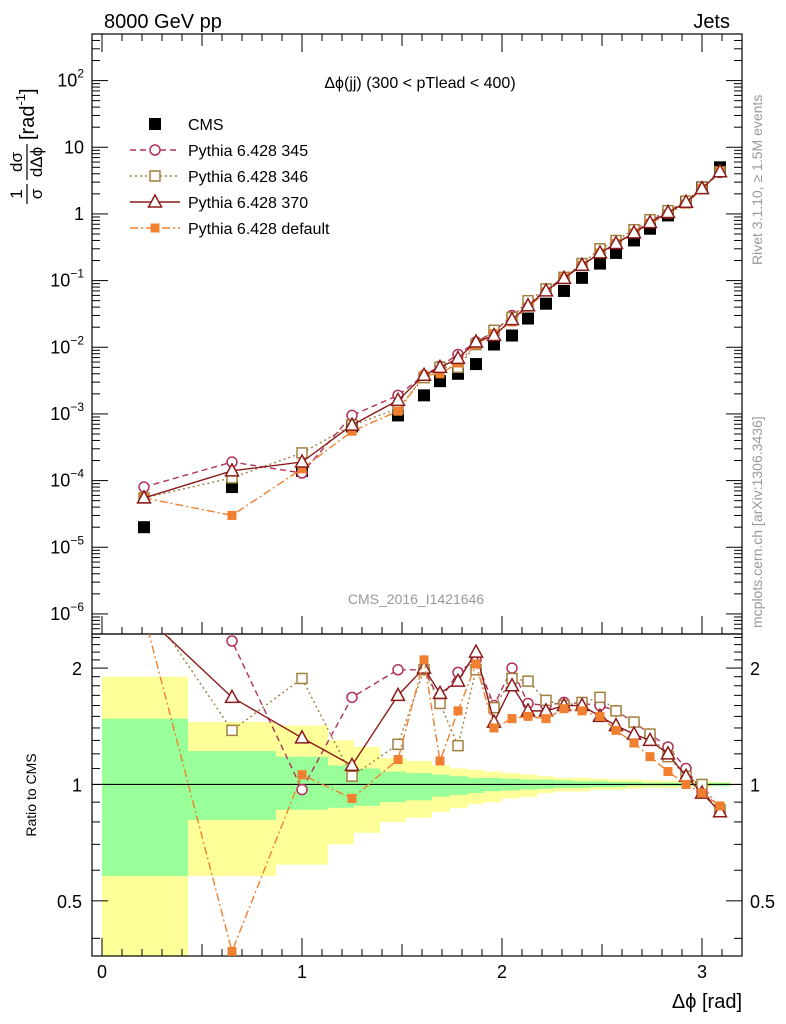  I want to click on legend-label: Pythia 6.428 370, so click(248, 203).